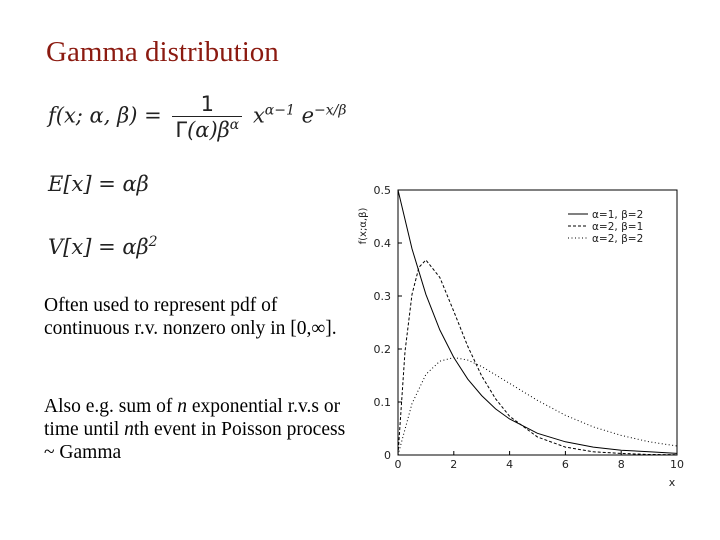  I want to click on legend-label-1: α=1, β=2, so click(617, 215).